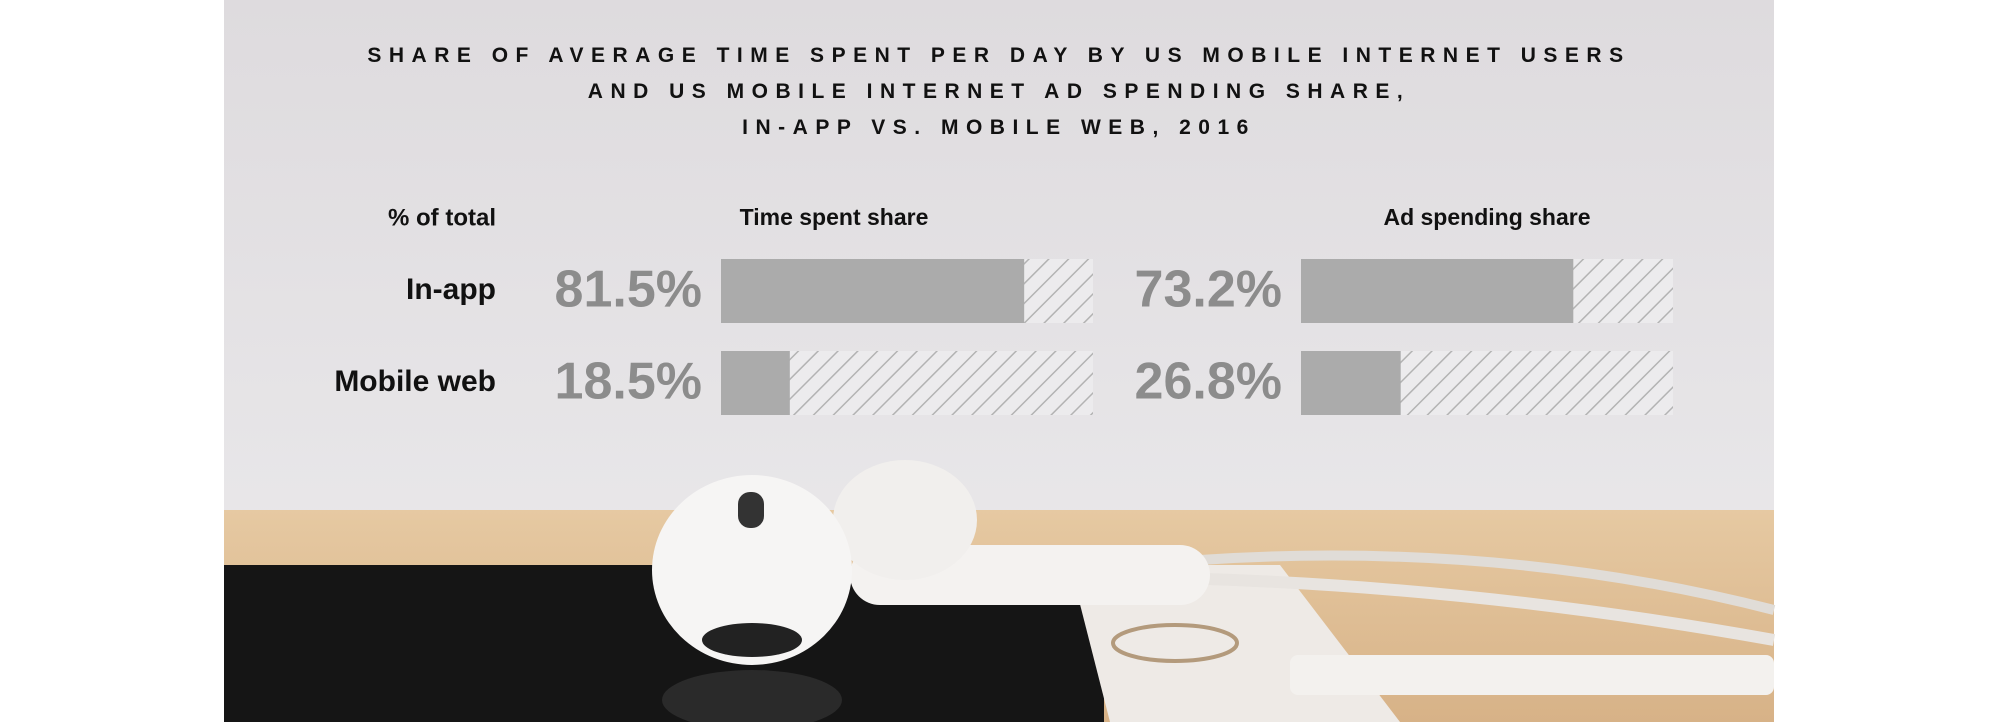 This screenshot has width=2000, height=722. What do you see at coordinates (628, 290) in the screenshot?
I see `value-label: 81.5%` at bounding box center [628, 290].